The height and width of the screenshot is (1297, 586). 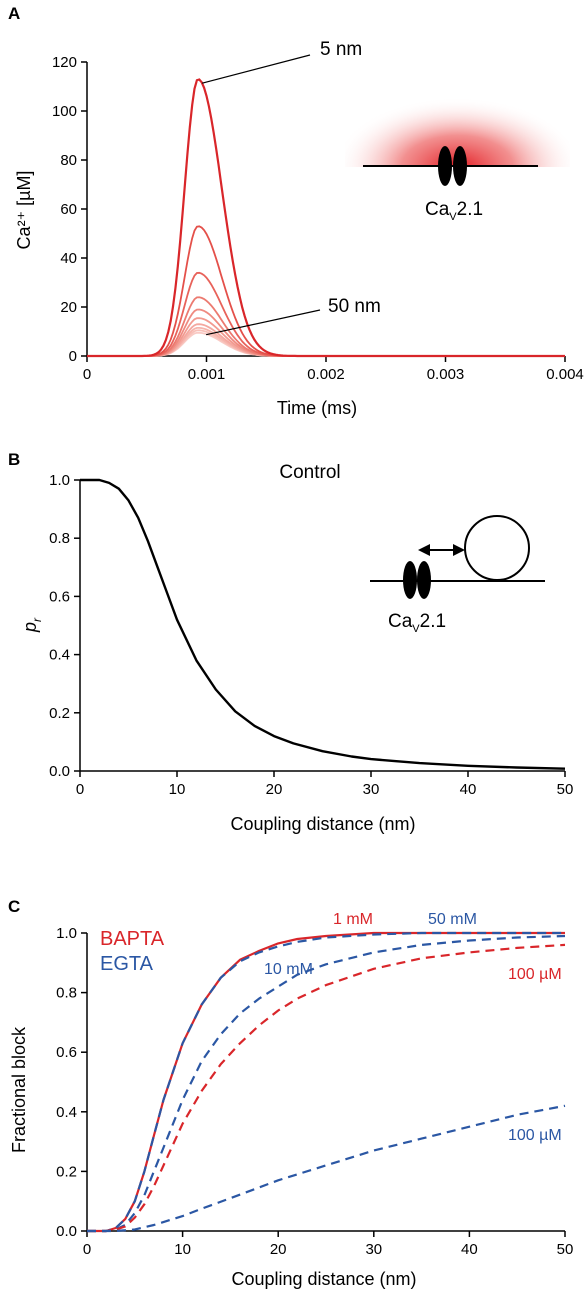 I want to click on panel-c-ytick-label: 0.4, so click(x=66, y=1112).